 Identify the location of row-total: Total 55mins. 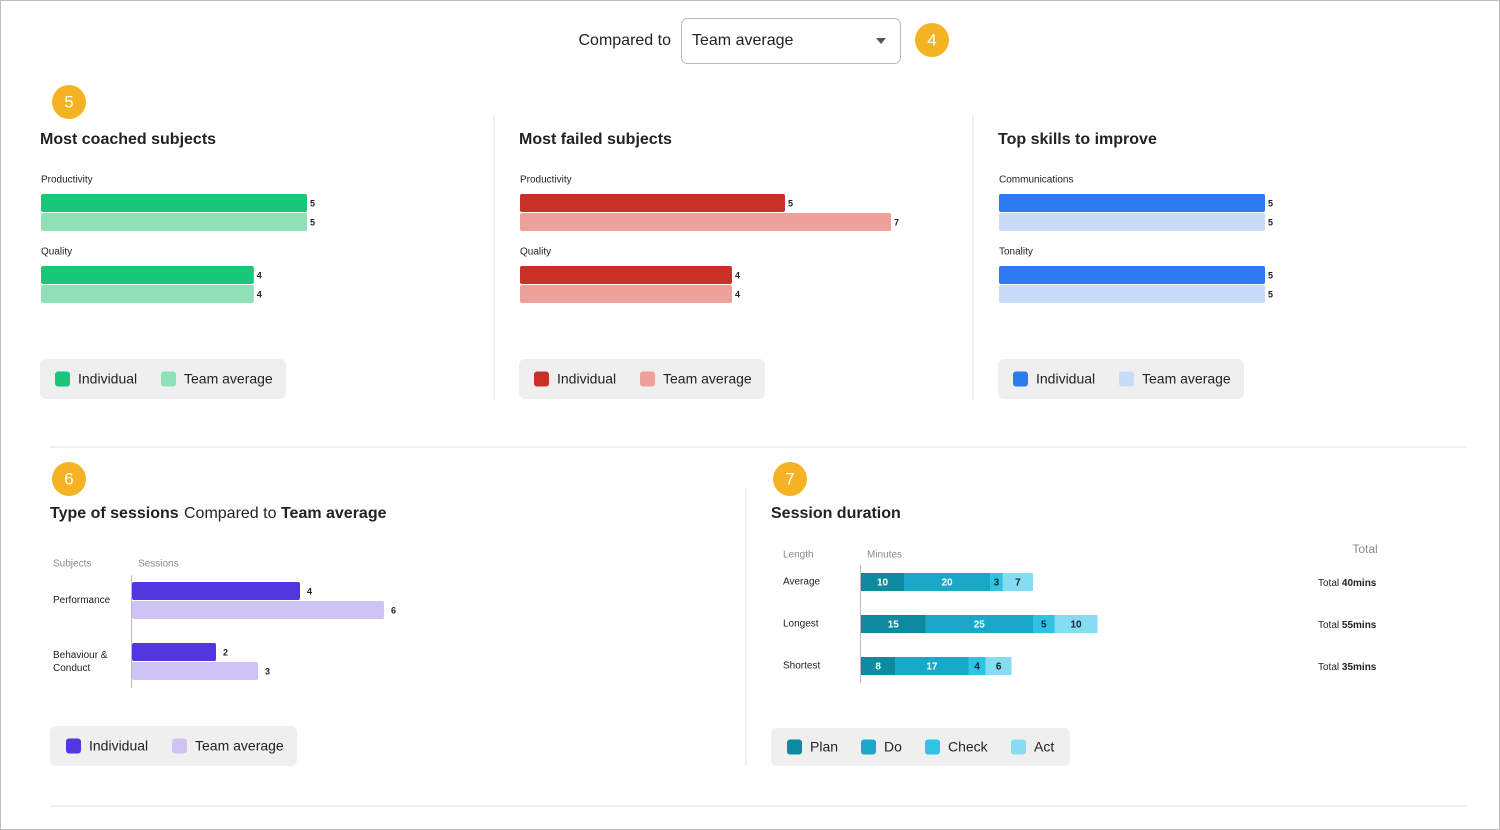
(1347, 625).